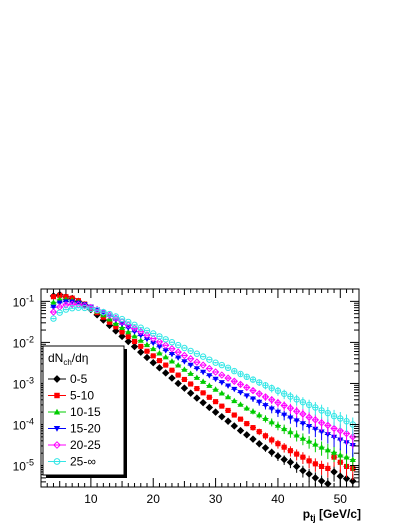 The width and height of the screenshot is (407, 527). Describe the element at coordinates (74, 429) in the screenshot. I see `legend-entry: 15-20` at that location.